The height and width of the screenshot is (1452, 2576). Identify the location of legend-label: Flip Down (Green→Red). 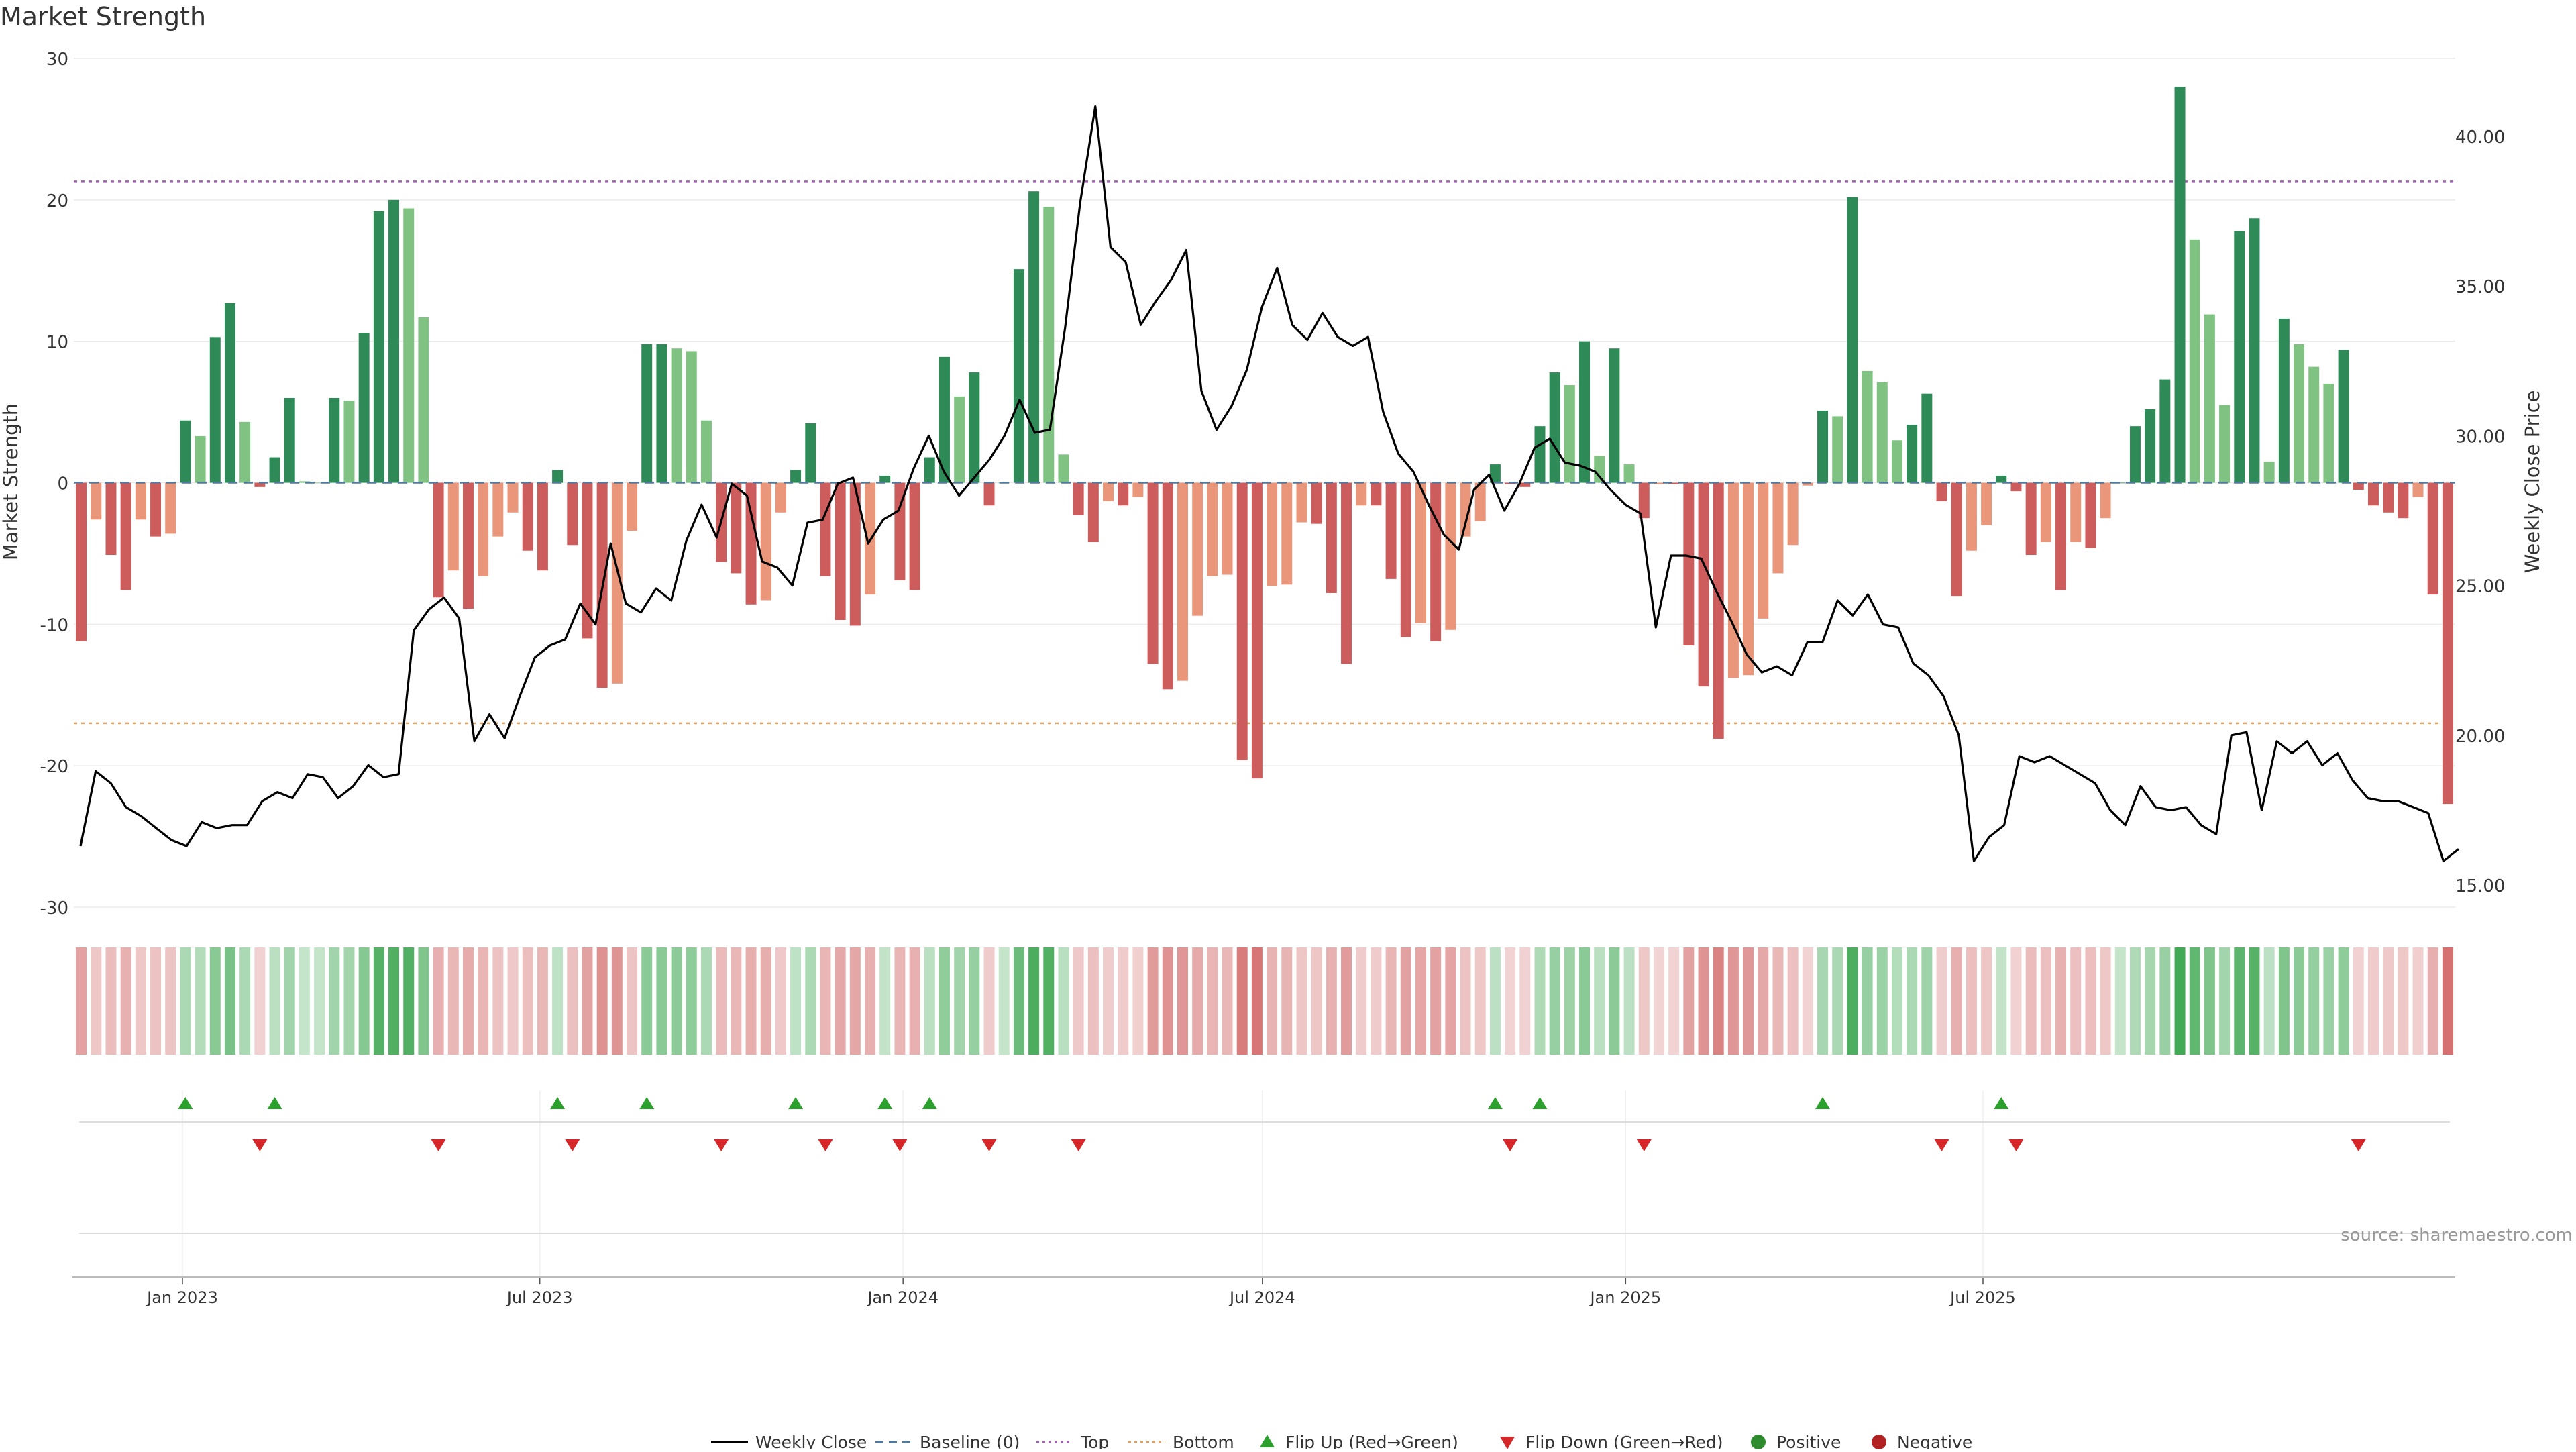
(1624, 1441).